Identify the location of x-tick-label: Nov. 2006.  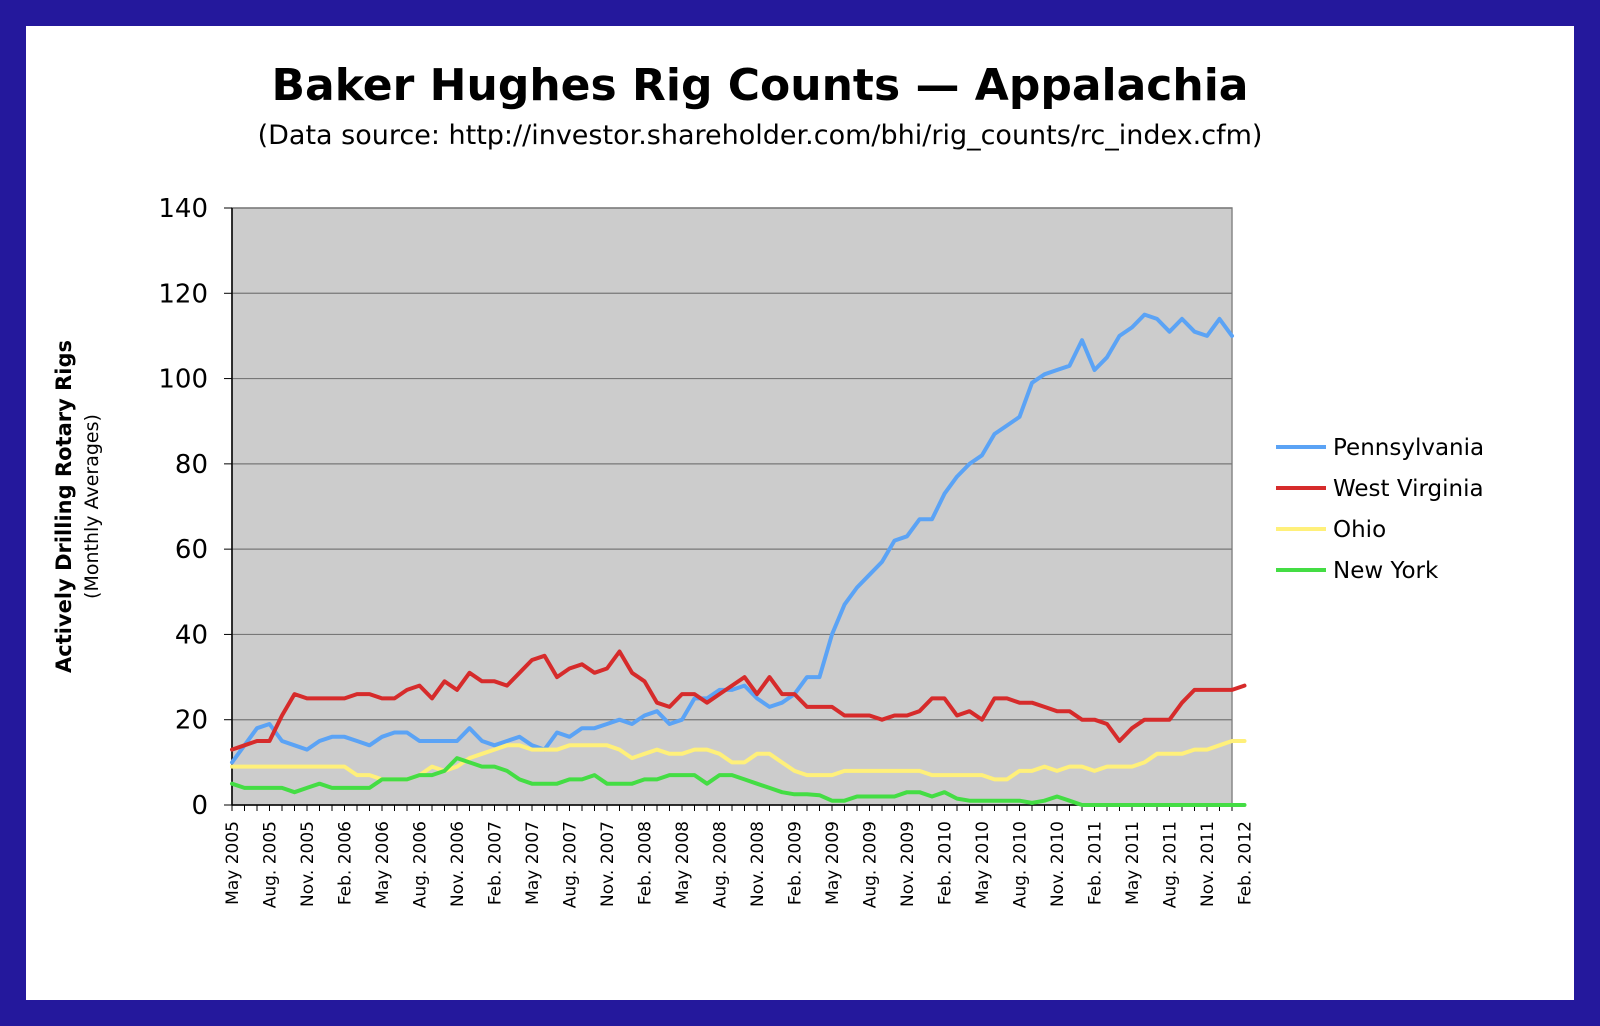
(458, 864).